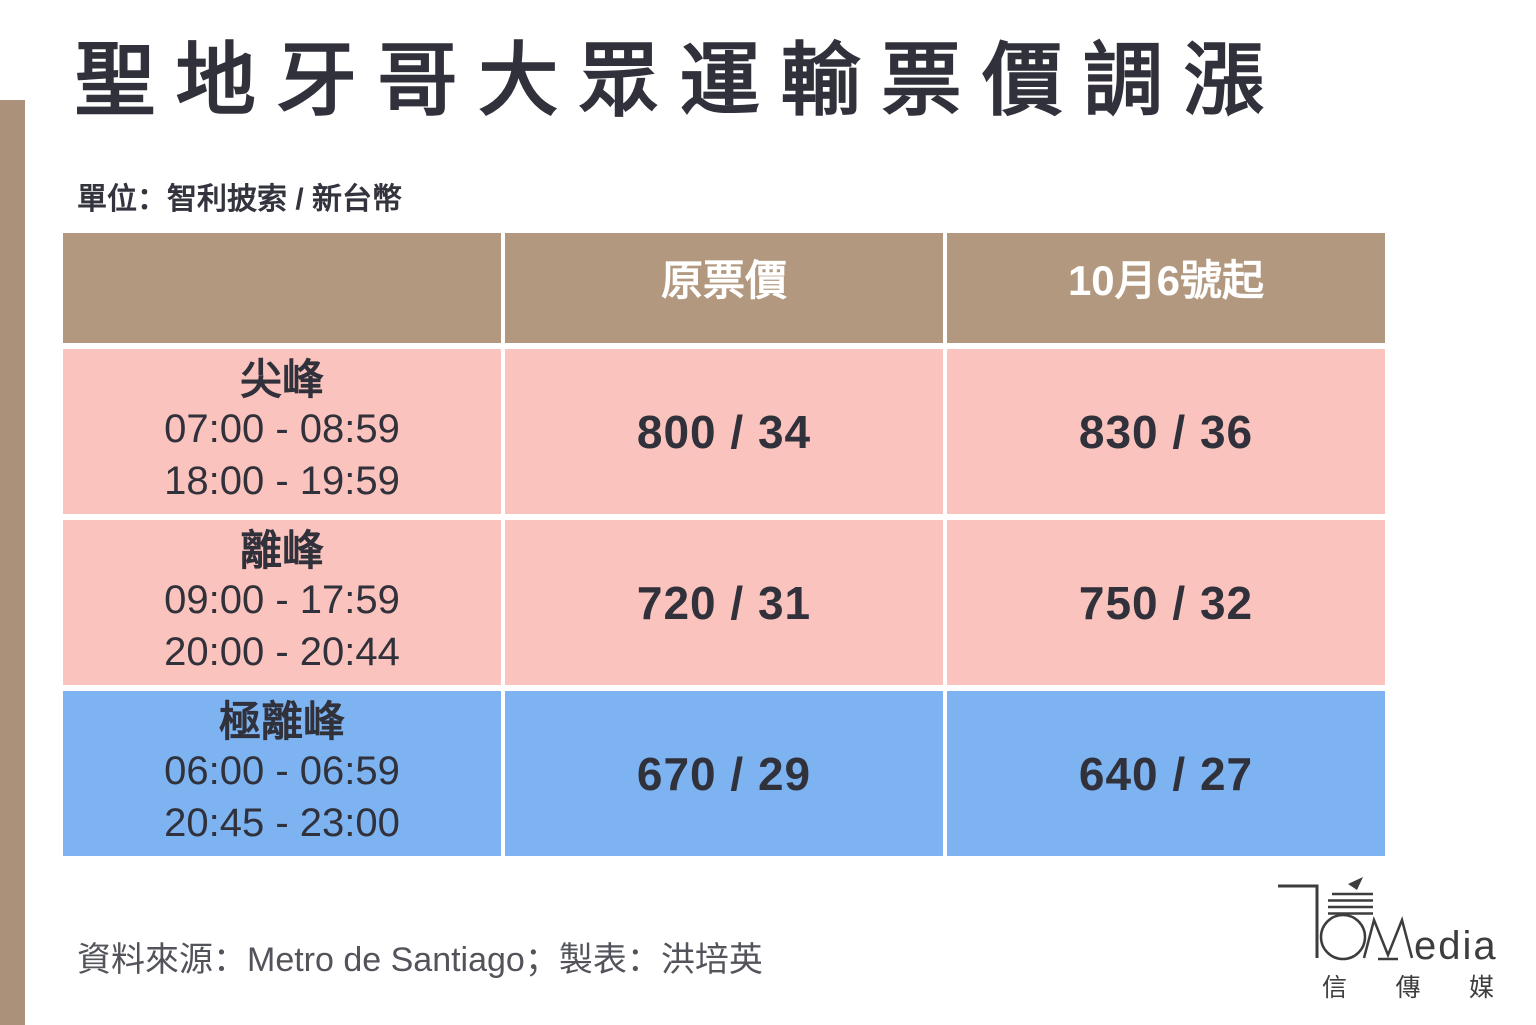 Image resolution: width=1536 pixels, height=1025 pixels. I want to click on period-time: 06:00 - 06:59, so click(282, 771).